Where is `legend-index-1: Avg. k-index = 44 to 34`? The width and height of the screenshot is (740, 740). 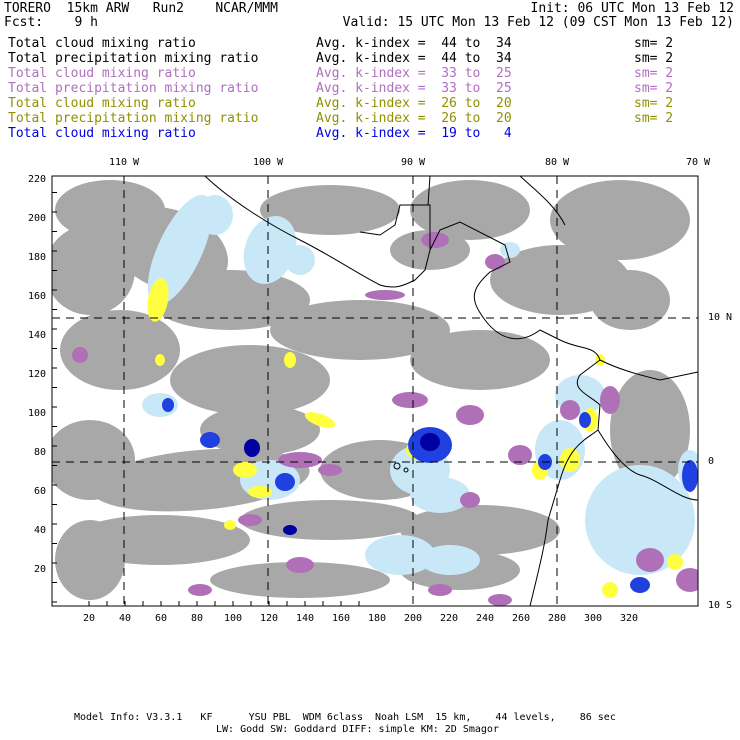 legend-index-1: Avg. k-index = 44 to 34 is located at coordinates (414, 58).